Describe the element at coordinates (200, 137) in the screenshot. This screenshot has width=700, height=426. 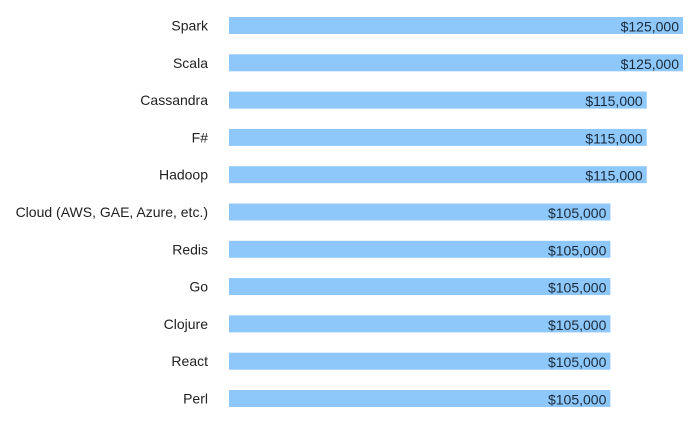
I see `category-label-3: F#` at that location.